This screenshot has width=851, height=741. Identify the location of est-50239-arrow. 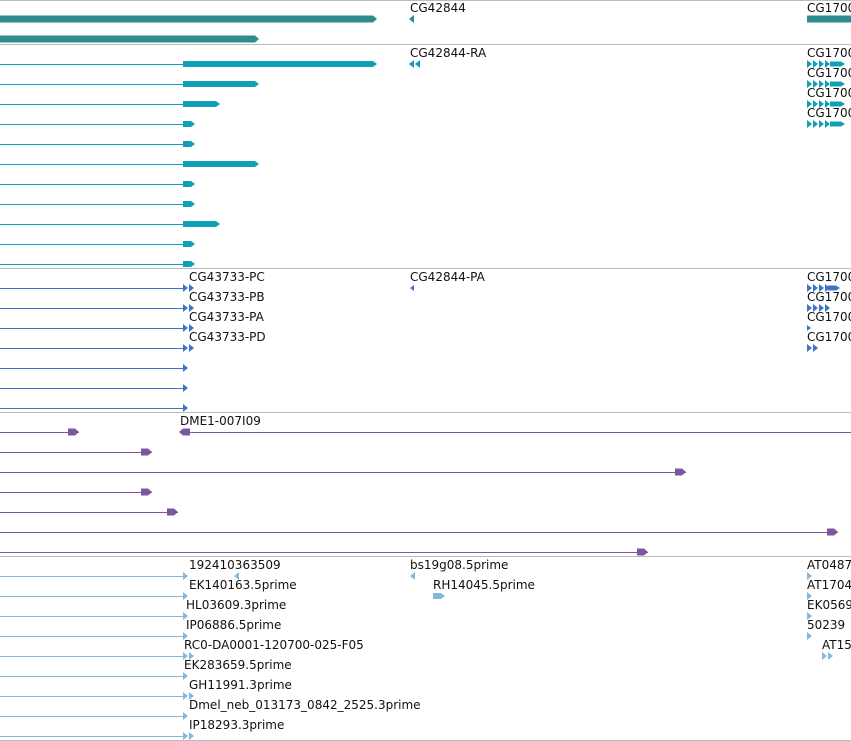
(809, 636).